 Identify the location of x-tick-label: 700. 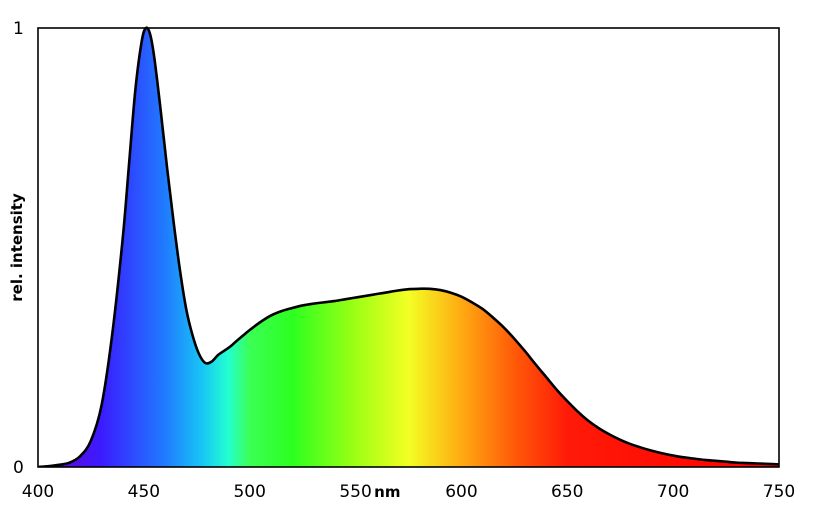
(673, 492).